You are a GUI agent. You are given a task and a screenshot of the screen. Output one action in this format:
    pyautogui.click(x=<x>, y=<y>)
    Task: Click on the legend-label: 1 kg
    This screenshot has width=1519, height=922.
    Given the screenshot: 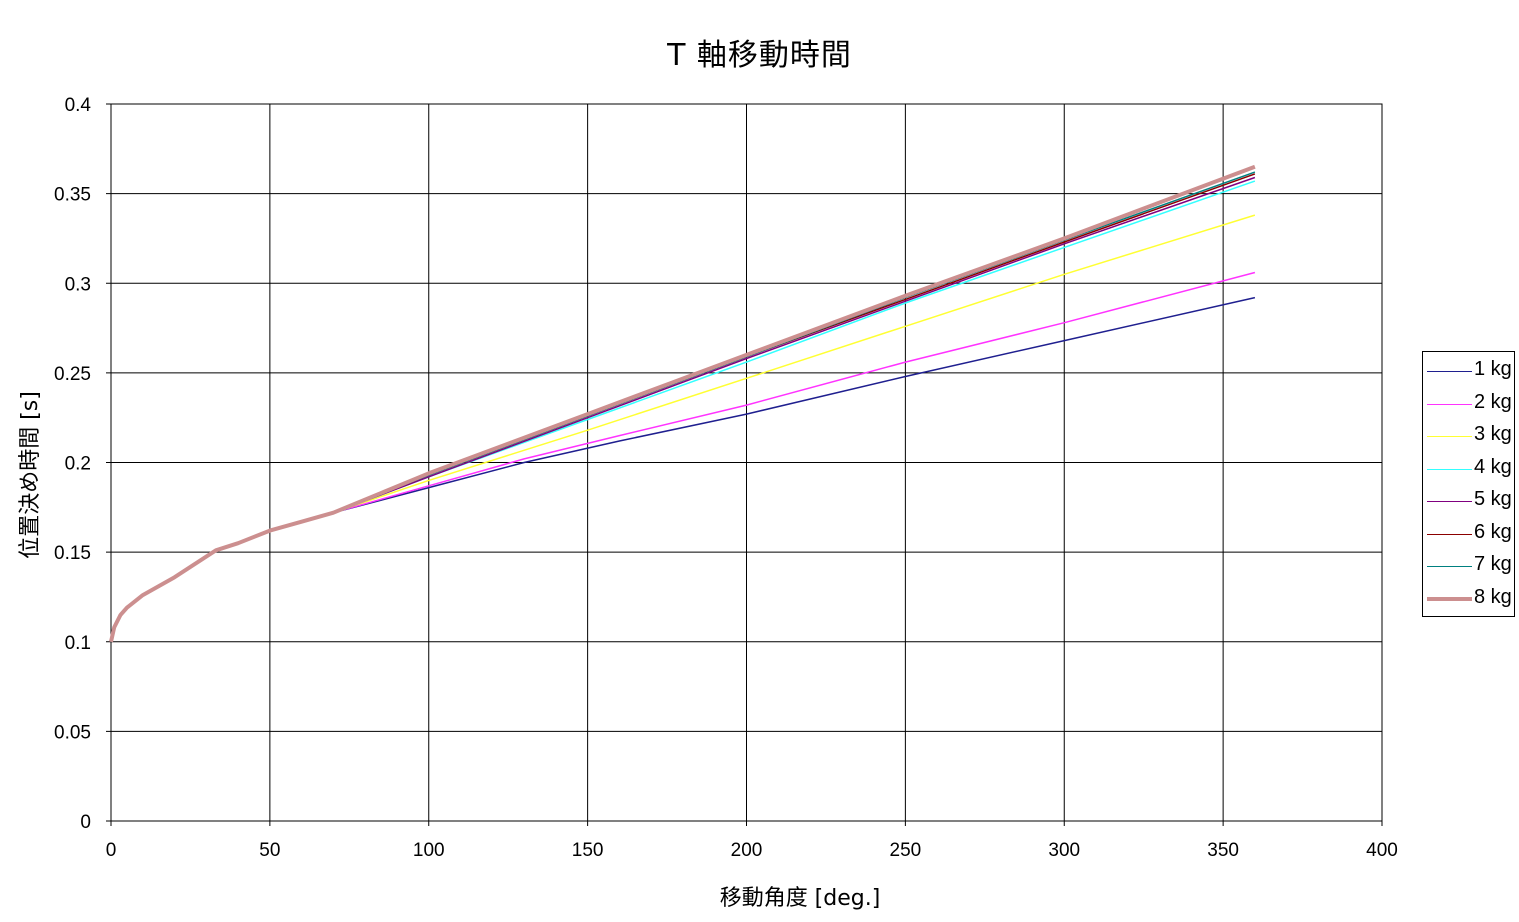 What is the action you would take?
    pyautogui.click(x=1493, y=369)
    